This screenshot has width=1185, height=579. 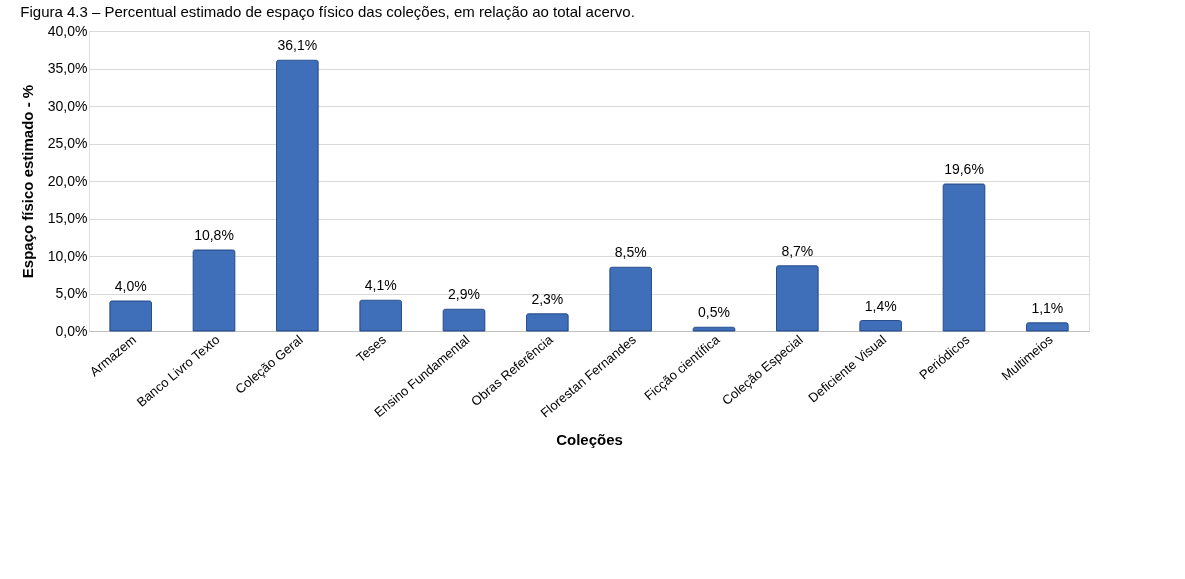 What do you see at coordinates (67, 30) in the screenshot?
I see `y-tick-label: 40,0%` at bounding box center [67, 30].